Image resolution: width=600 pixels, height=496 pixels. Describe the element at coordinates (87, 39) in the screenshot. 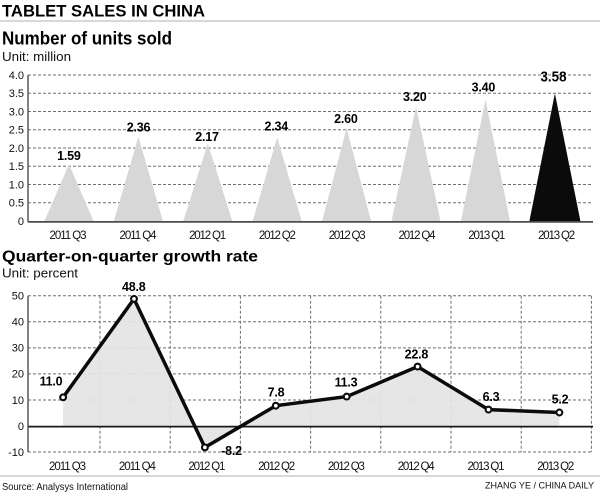

I see `svg-text: Number of units sold` at that location.